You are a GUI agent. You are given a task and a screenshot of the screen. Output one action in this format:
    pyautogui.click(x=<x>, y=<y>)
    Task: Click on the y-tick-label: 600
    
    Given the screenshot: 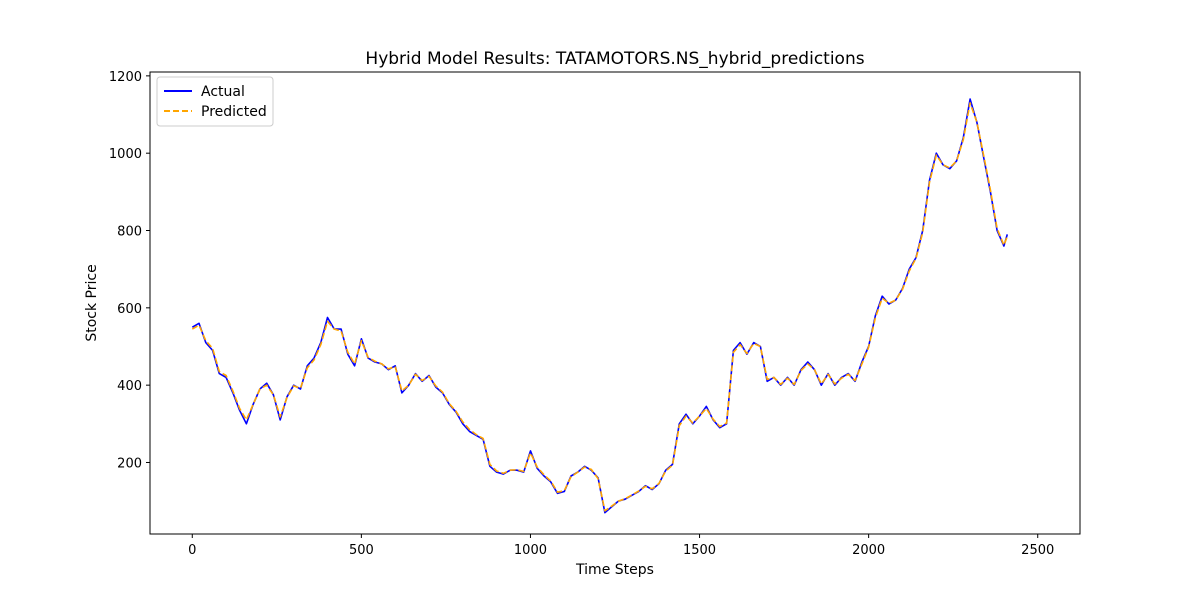 What is the action you would take?
    pyautogui.click(x=129, y=309)
    